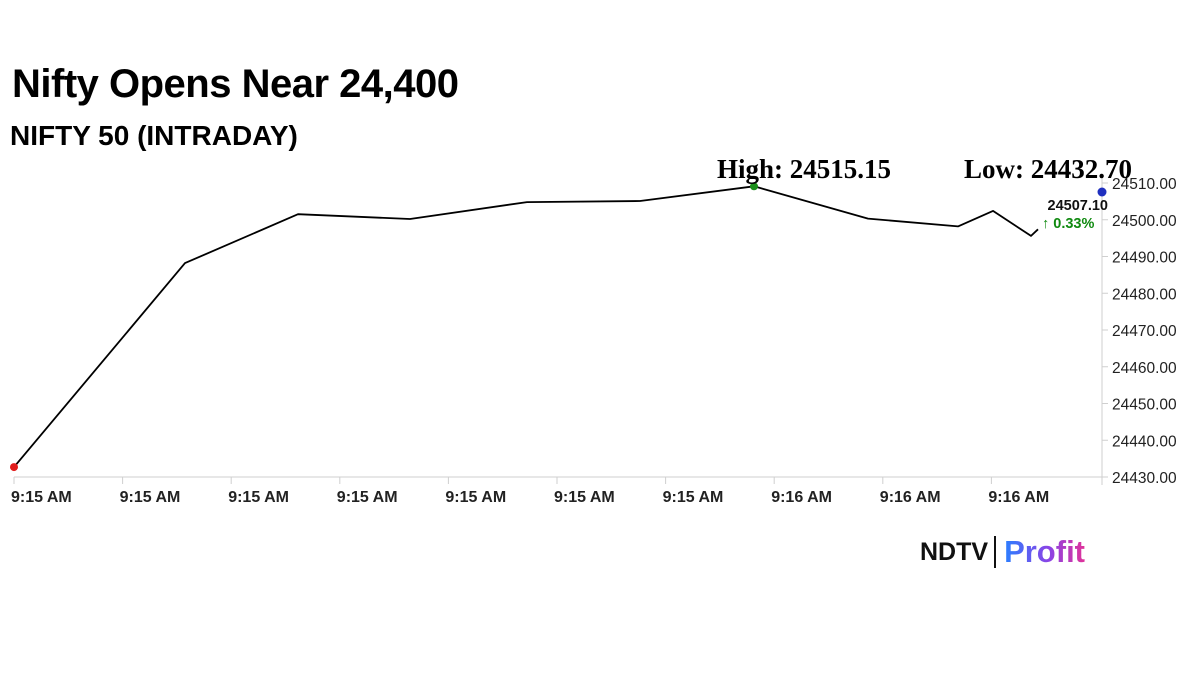 The image size is (1200, 675). What do you see at coordinates (1144, 441) in the screenshot?
I see `y-tick-label: 24440.00` at bounding box center [1144, 441].